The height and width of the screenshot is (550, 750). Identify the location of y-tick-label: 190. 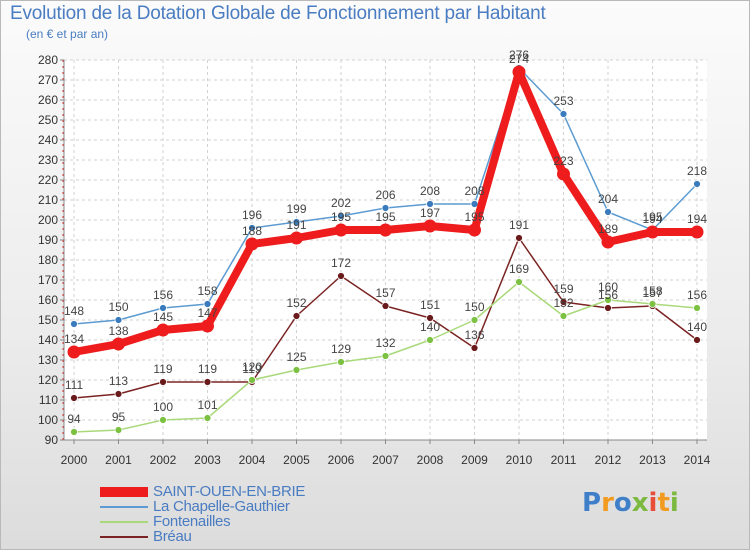
(48, 240).